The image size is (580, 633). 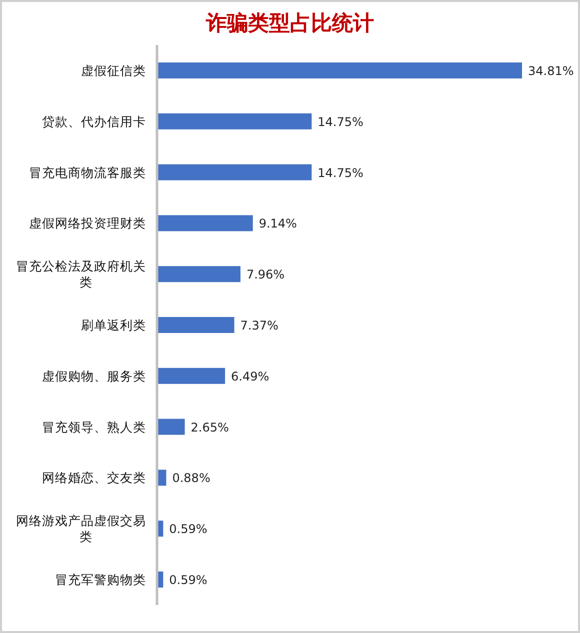 What do you see at coordinates (289, 23) in the screenshot?
I see `chart-title: 诈骗类型占比统计` at bounding box center [289, 23].